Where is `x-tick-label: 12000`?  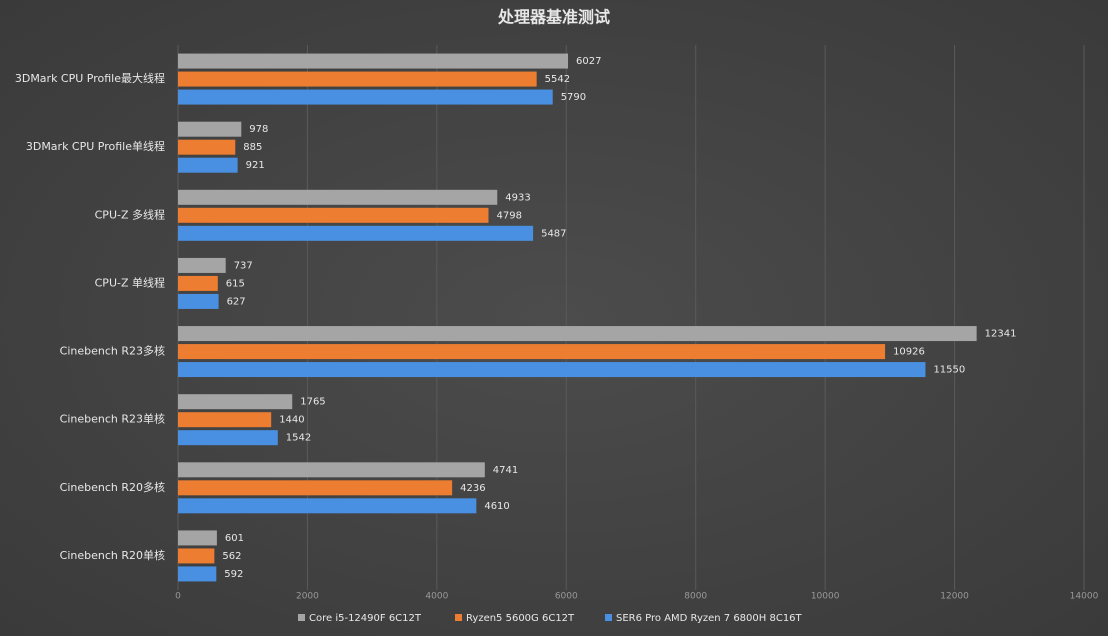
x-tick-label: 12000 is located at coordinates (954, 597).